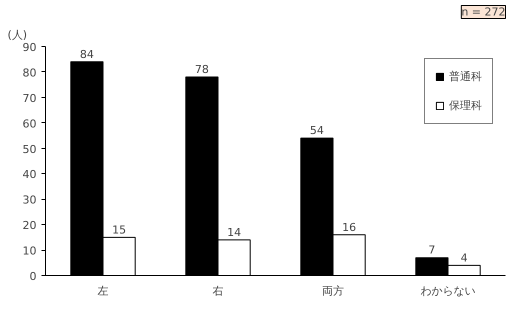  Describe the element at coordinates (18, 35) in the screenshot. I see `y-axis-title: (人)` at that location.